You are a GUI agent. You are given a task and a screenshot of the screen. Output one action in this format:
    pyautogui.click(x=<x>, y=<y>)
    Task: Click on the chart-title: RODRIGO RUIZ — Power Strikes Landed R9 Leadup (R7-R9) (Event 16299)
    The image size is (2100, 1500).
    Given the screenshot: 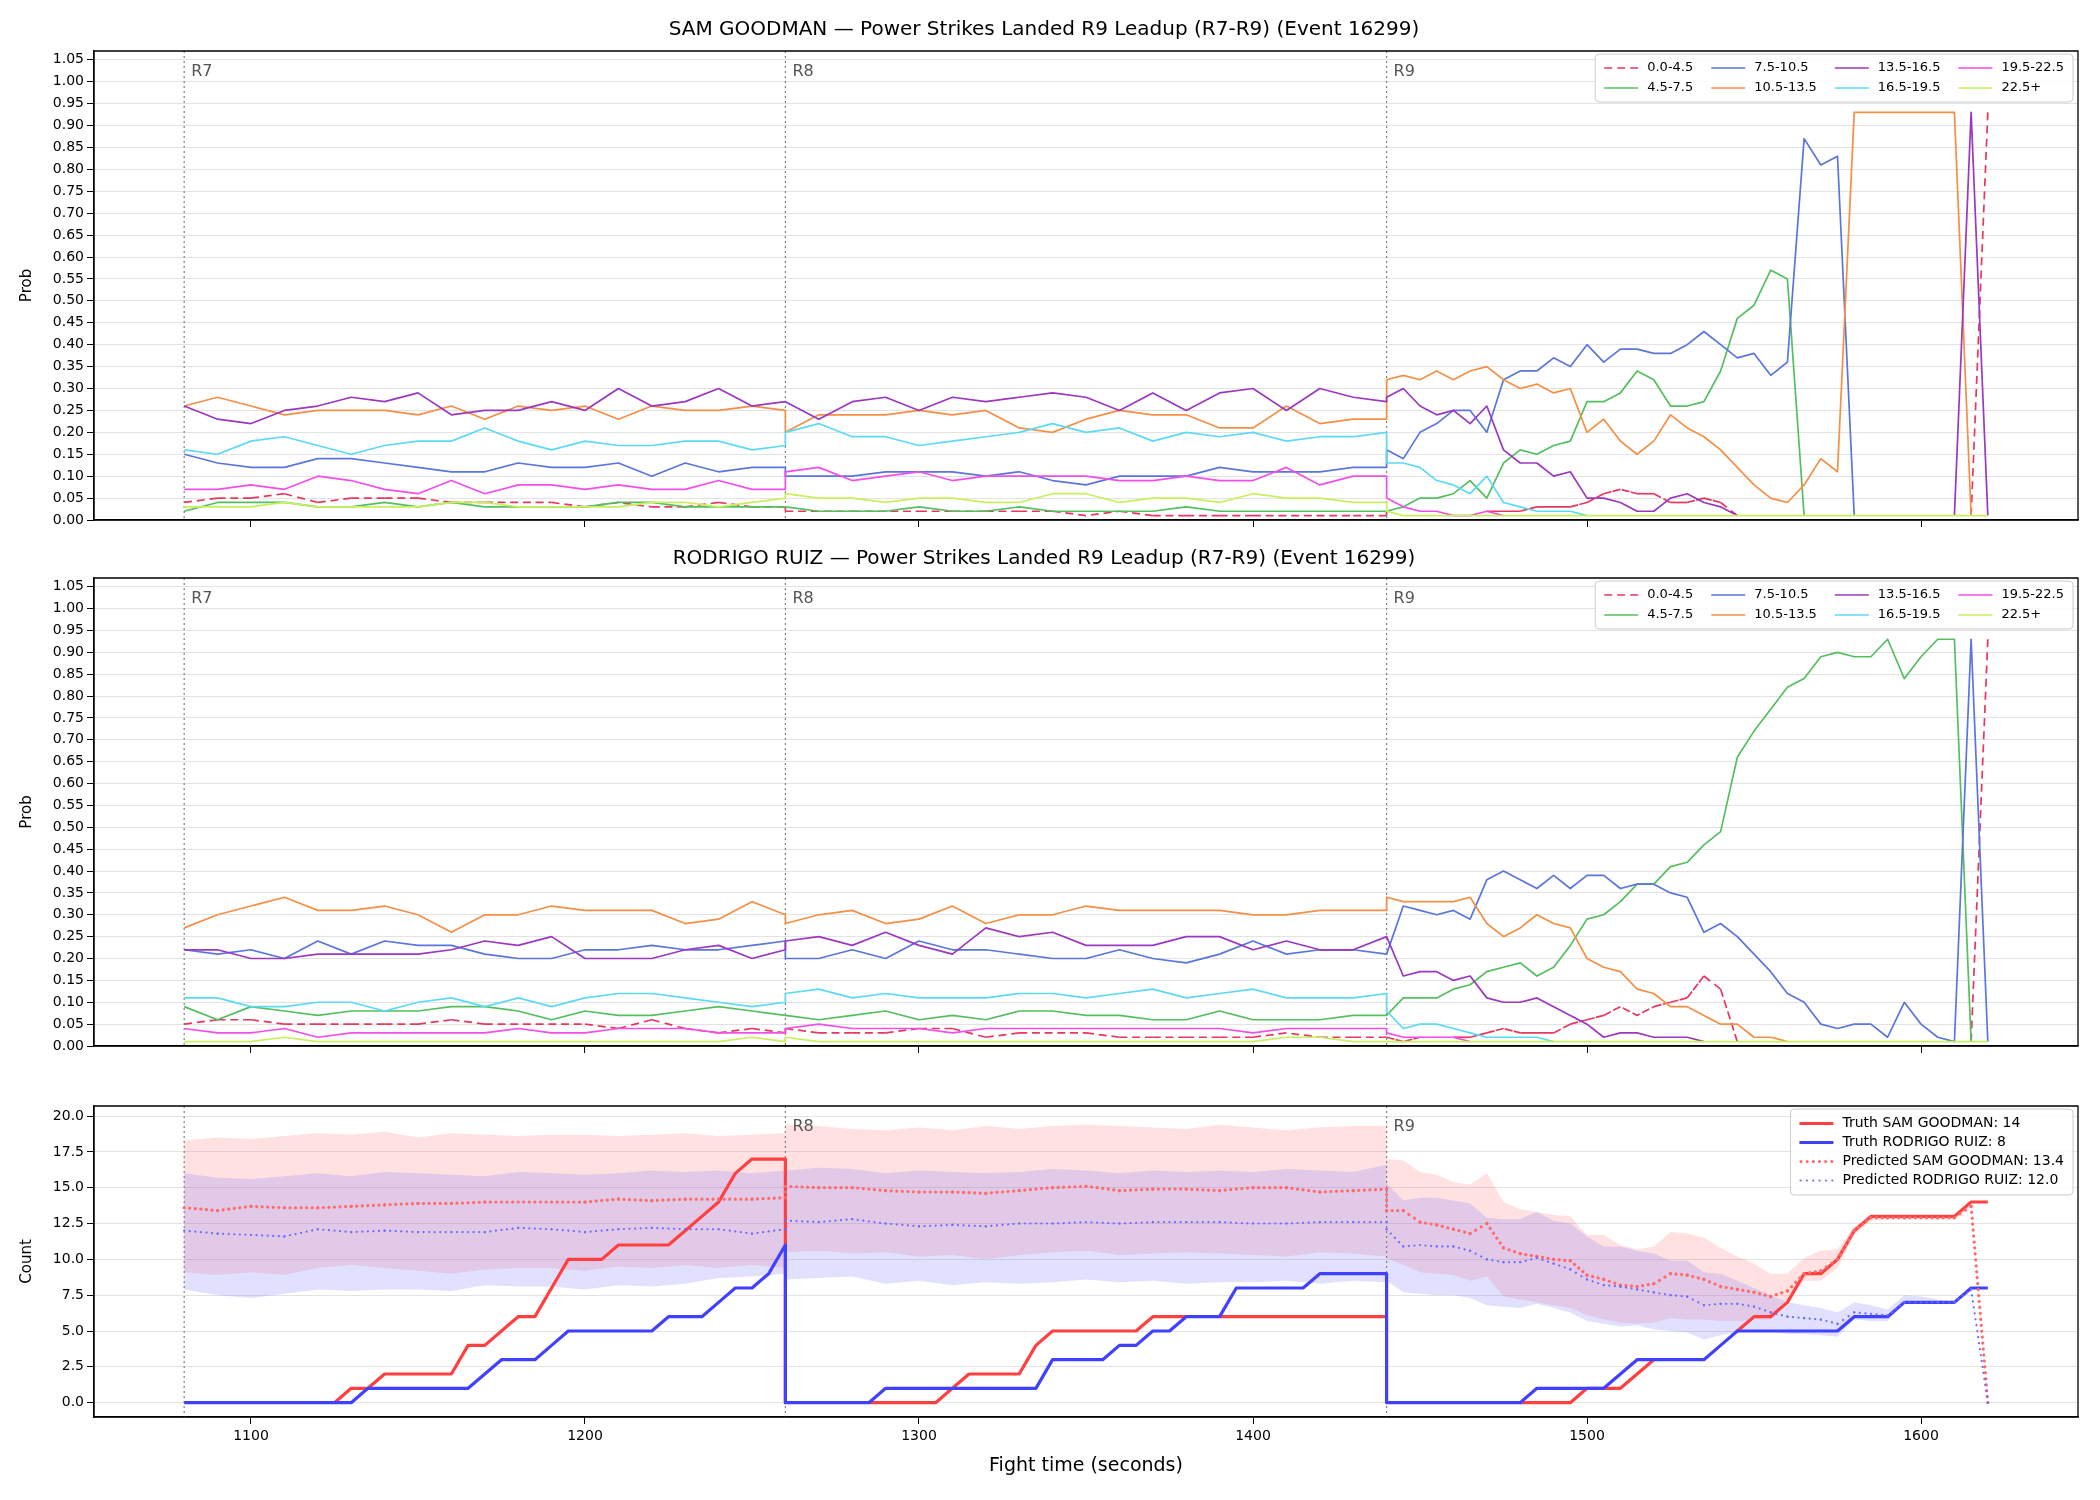 What is the action you would take?
    pyautogui.click(x=1044, y=557)
    